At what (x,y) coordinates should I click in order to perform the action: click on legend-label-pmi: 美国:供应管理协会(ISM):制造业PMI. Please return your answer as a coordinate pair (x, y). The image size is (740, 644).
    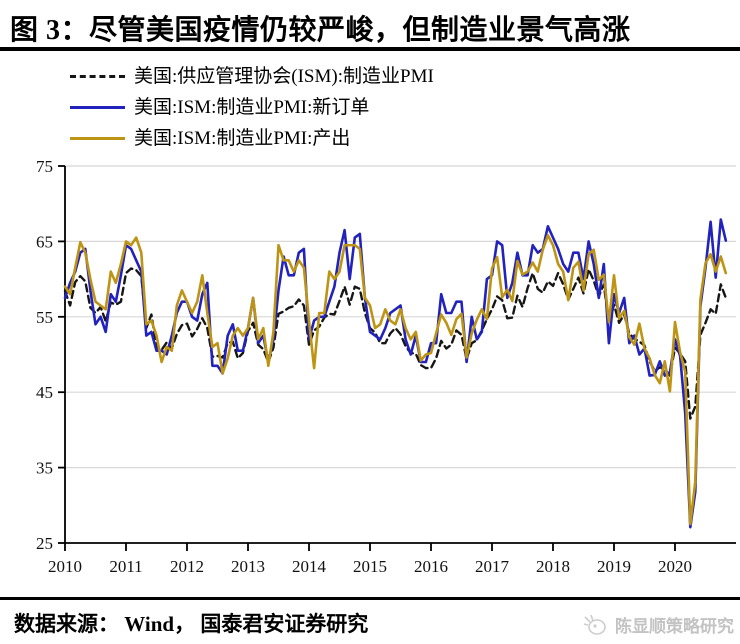
    Looking at the image, I should click on (284, 76).